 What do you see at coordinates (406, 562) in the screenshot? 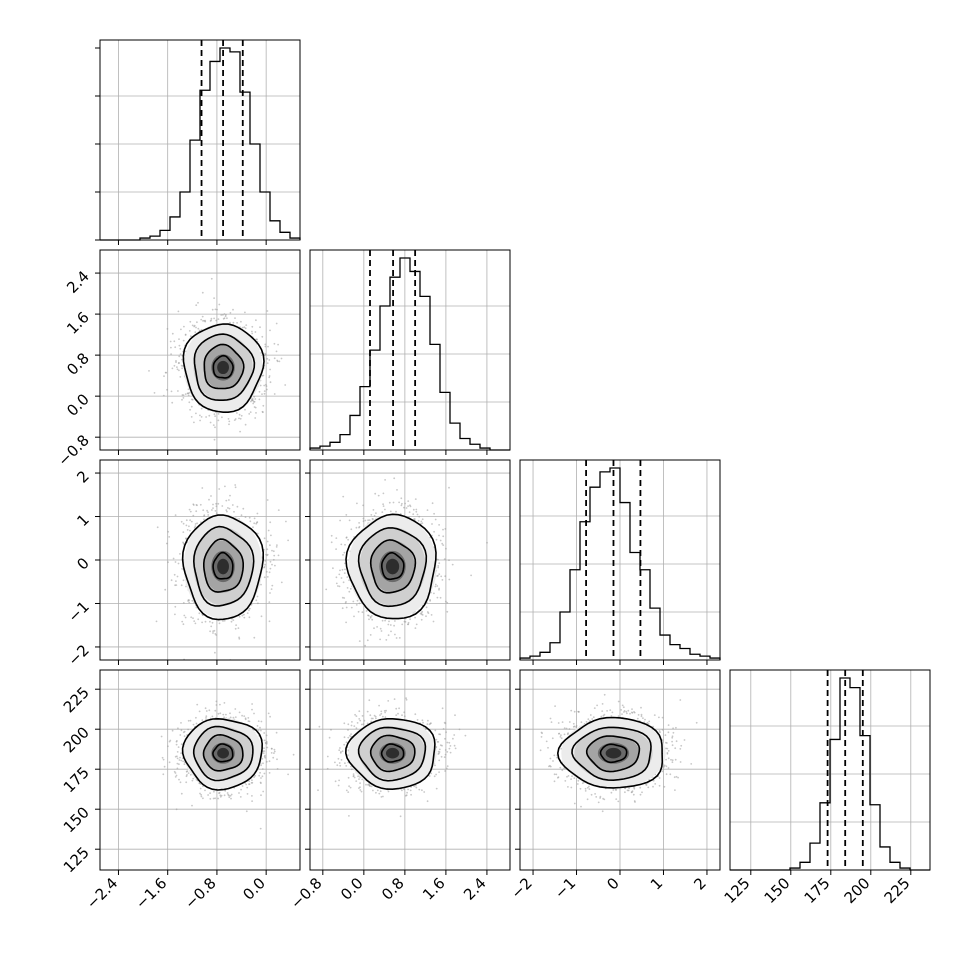
I see `pair-content` at bounding box center [406, 562].